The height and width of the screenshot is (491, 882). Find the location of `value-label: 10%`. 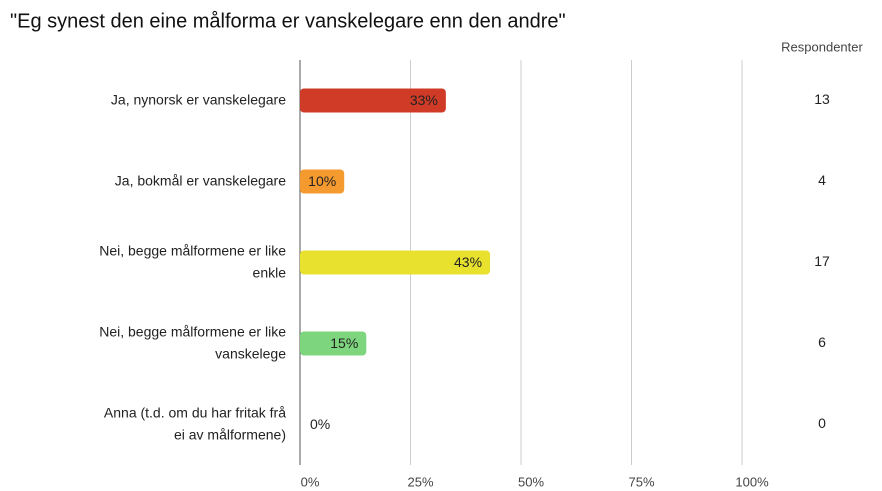

value-label: 10% is located at coordinates (322, 181).